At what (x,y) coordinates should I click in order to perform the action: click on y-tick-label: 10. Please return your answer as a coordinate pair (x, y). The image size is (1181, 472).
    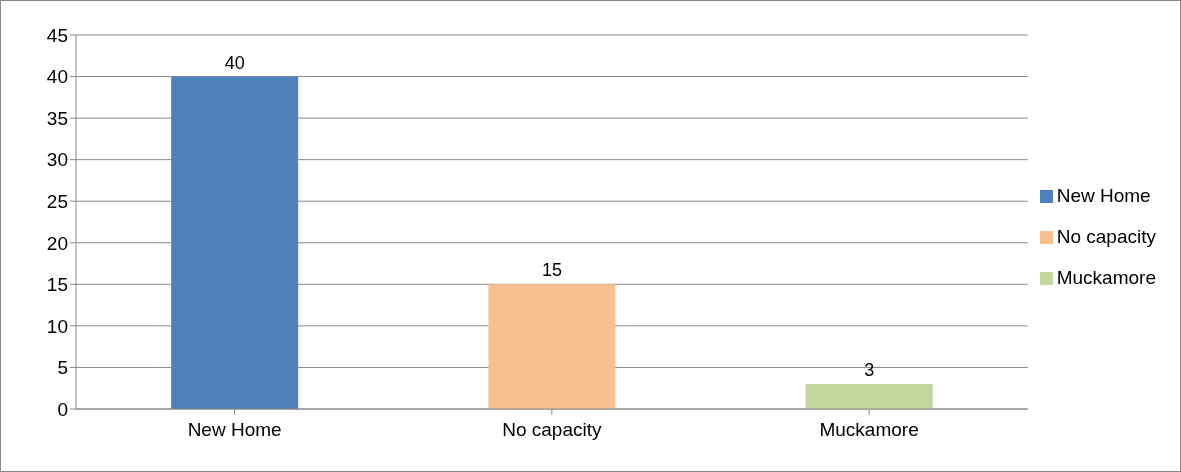
    Looking at the image, I should click on (57, 326).